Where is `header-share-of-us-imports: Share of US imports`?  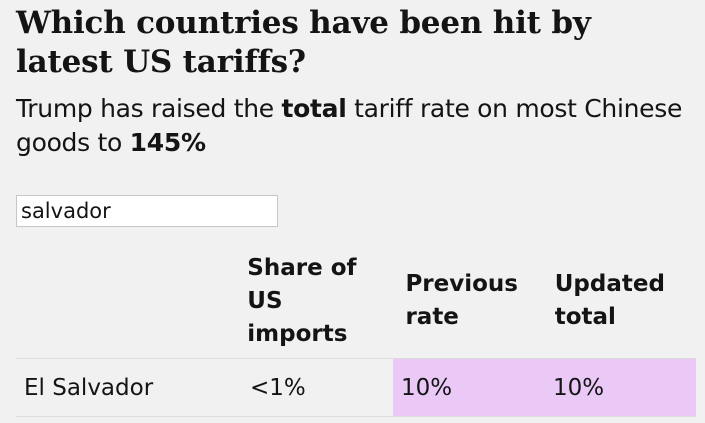 header-share-of-us-imports: Share of US imports is located at coordinates (322, 301).